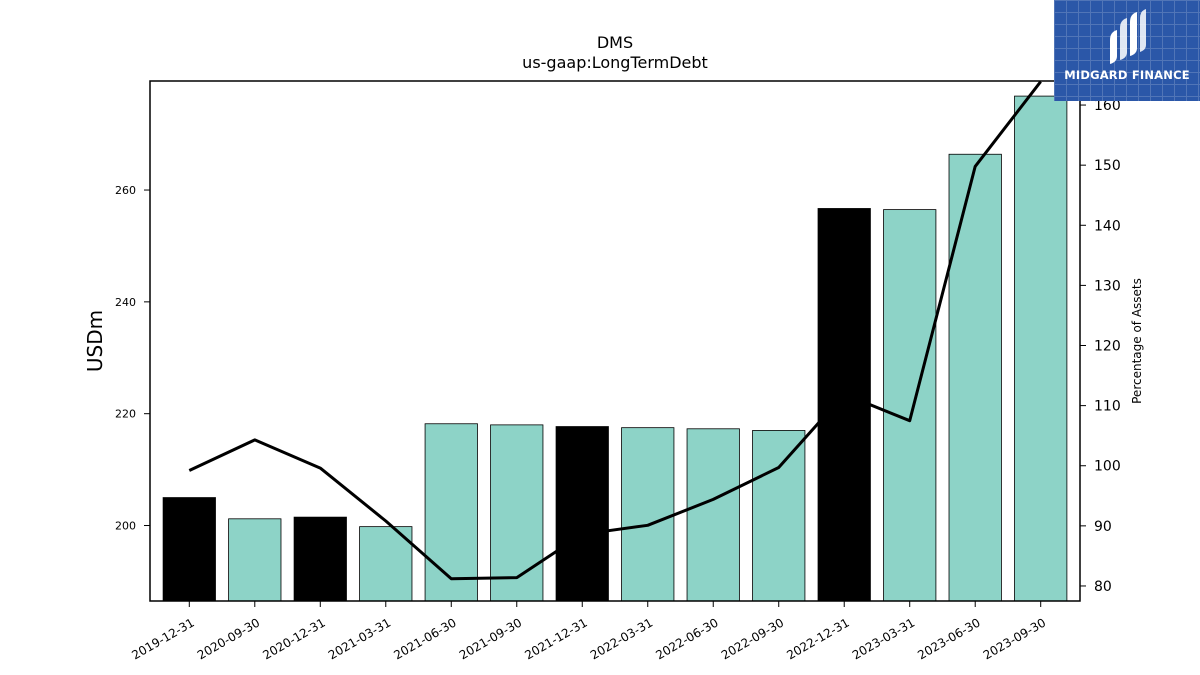 The width and height of the screenshot is (1200, 675). What do you see at coordinates (1127, 75) in the screenshot?
I see `brand-name: MIDGARD FINANCE` at bounding box center [1127, 75].